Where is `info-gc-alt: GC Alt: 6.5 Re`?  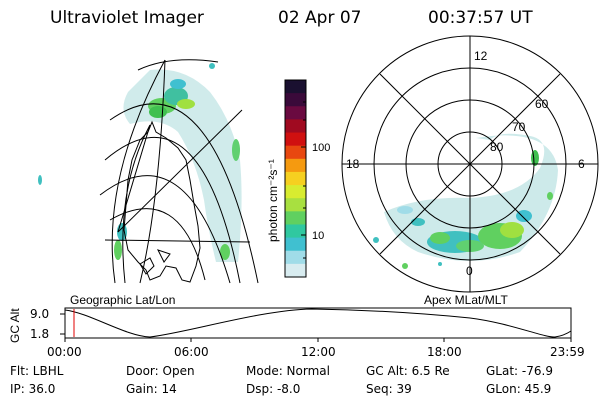
info-gc-alt: GC Alt: 6.5 Re is located at coordinates (408, 371).